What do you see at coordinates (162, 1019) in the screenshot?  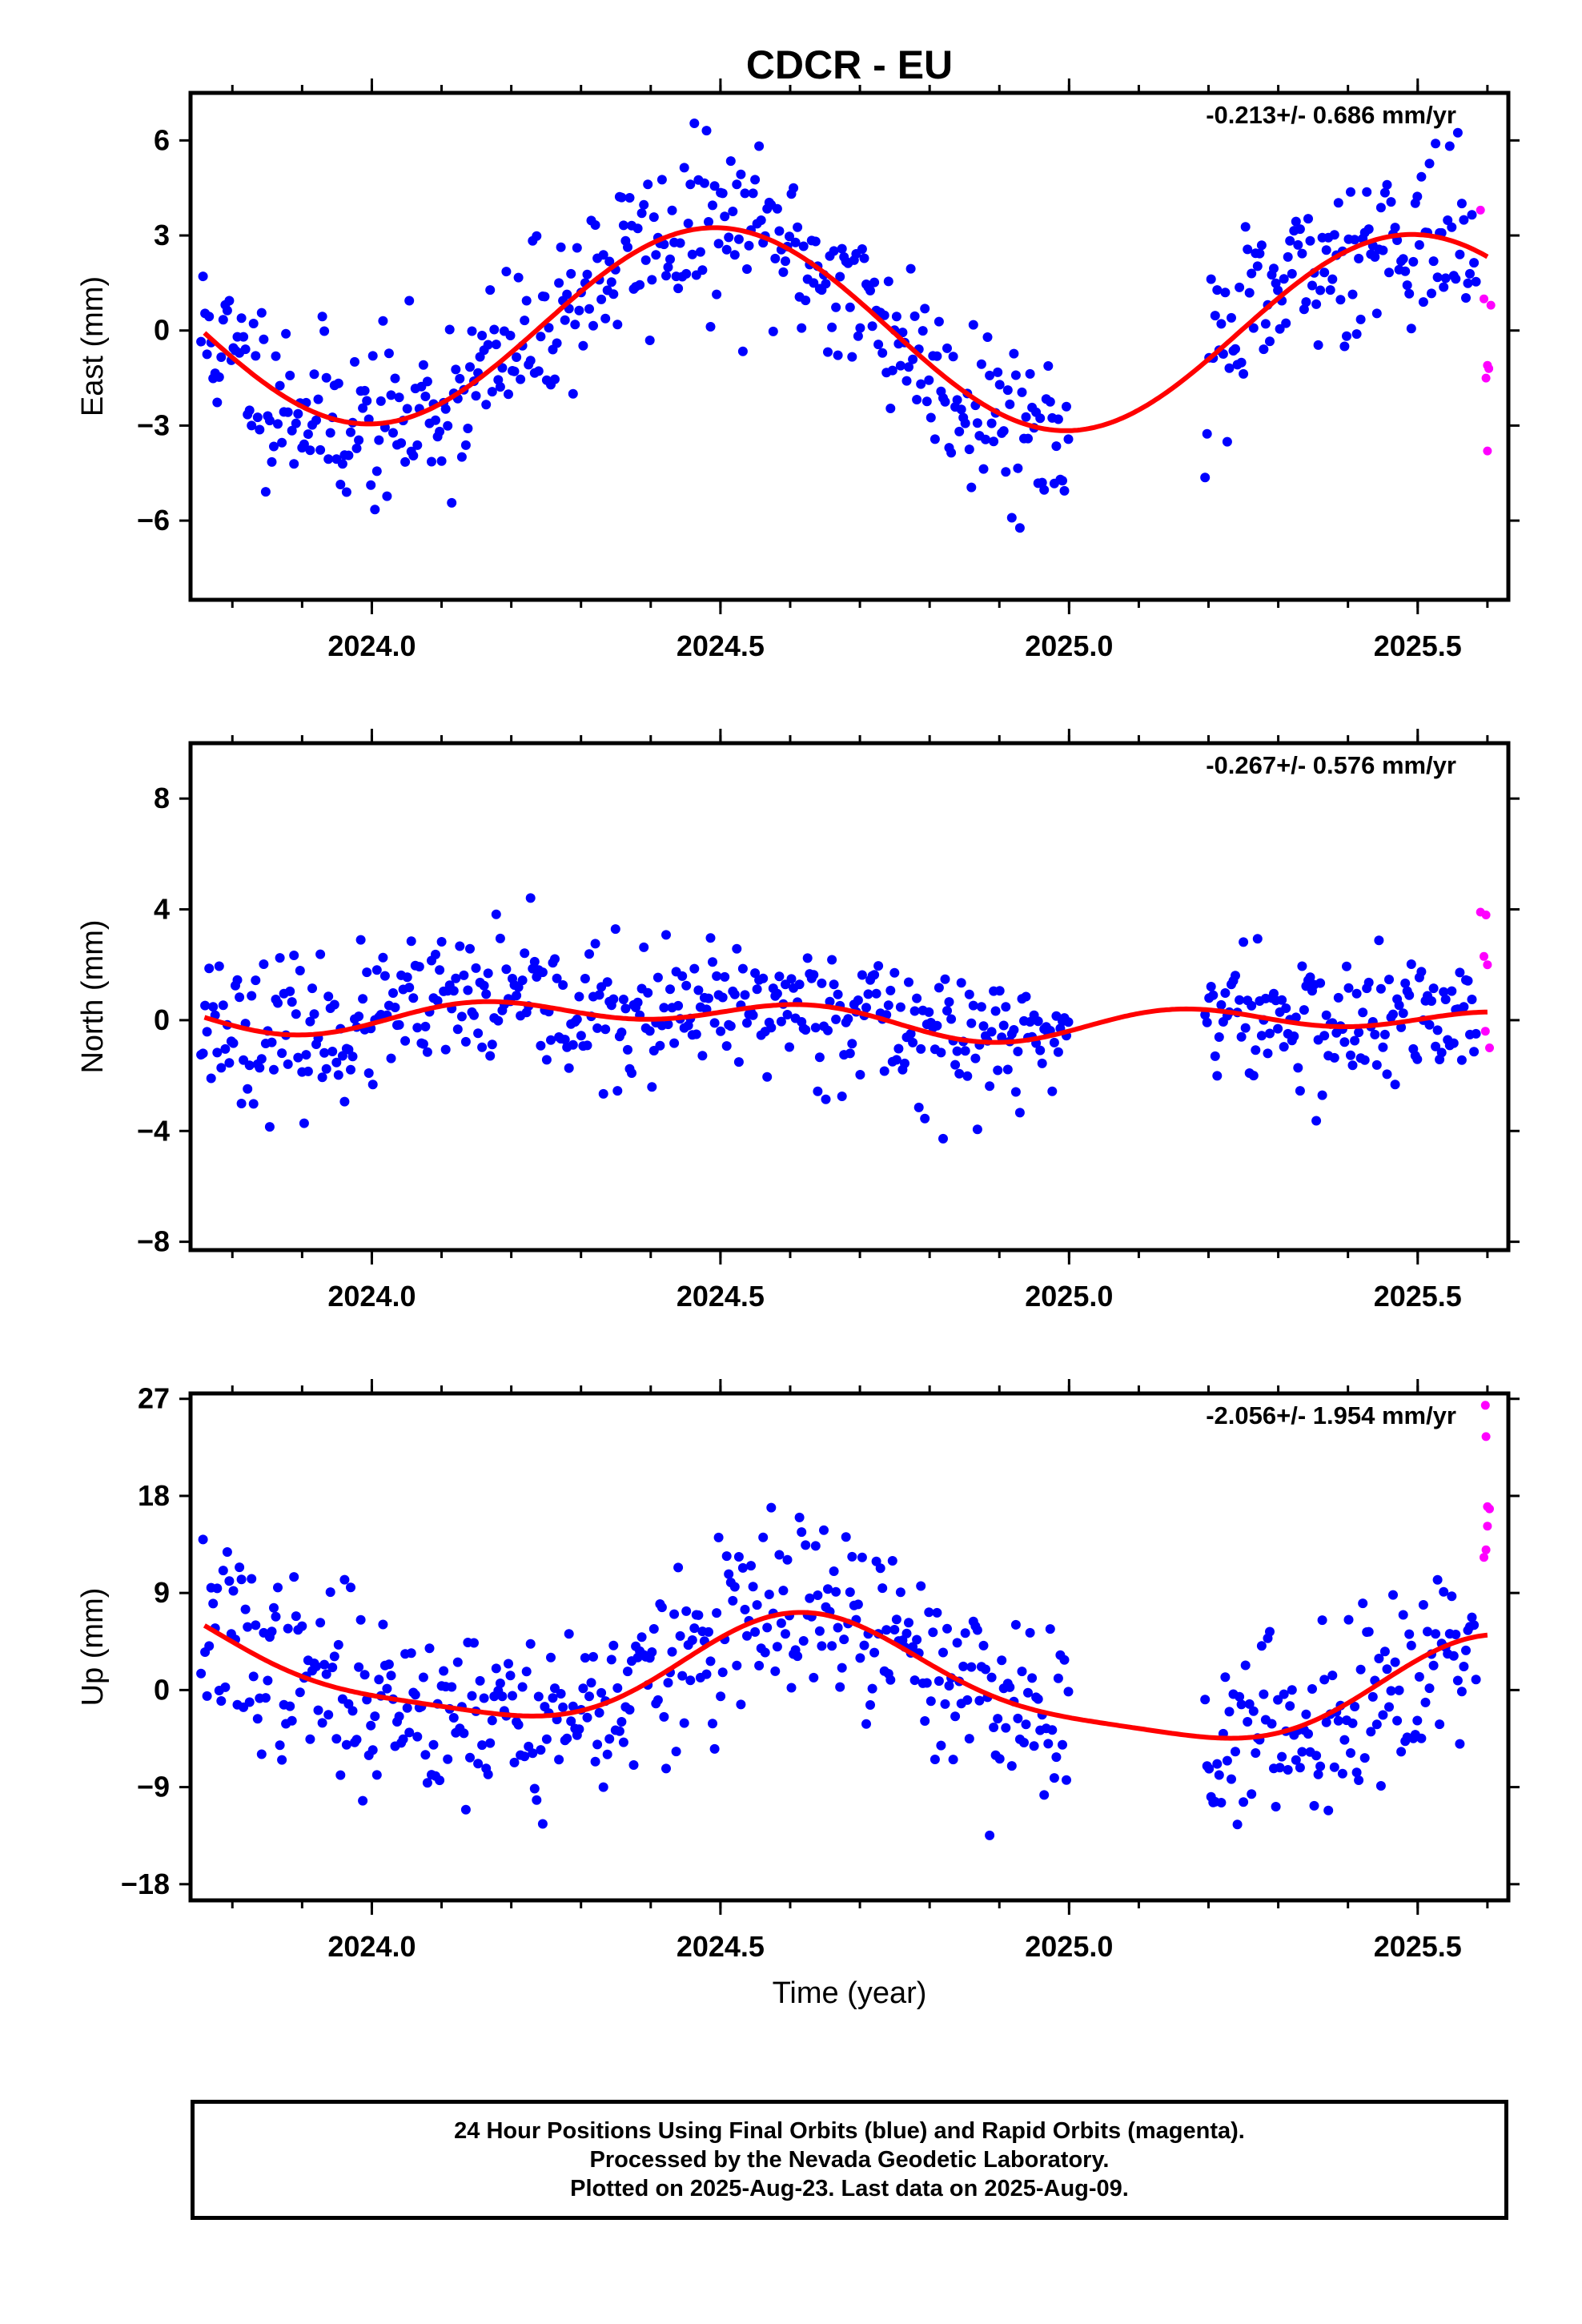 I see `y-tick-label: 0` at bounding box center [162, 1019].